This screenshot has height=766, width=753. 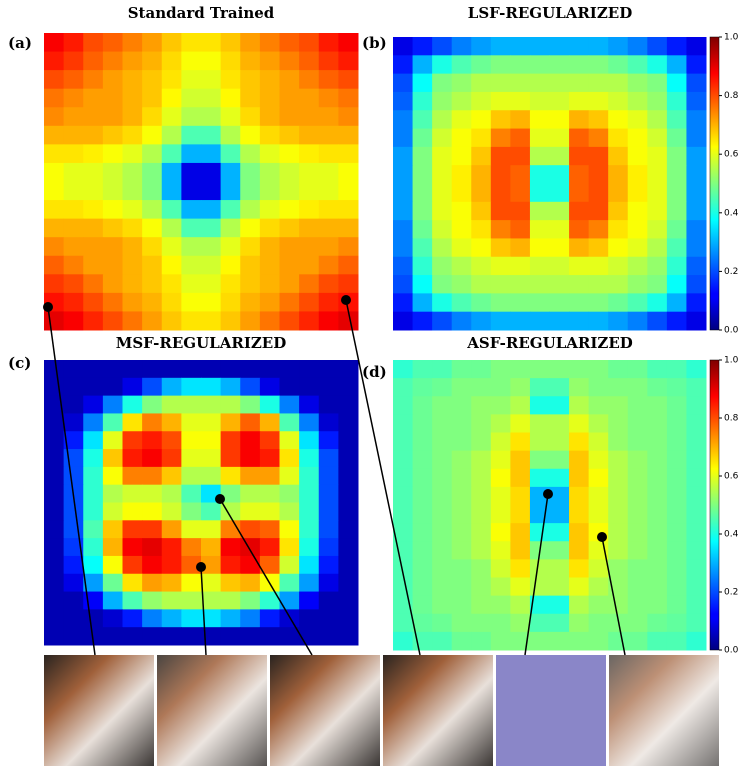 I want to click on panel-label: (a), so click(x=20, y=43).